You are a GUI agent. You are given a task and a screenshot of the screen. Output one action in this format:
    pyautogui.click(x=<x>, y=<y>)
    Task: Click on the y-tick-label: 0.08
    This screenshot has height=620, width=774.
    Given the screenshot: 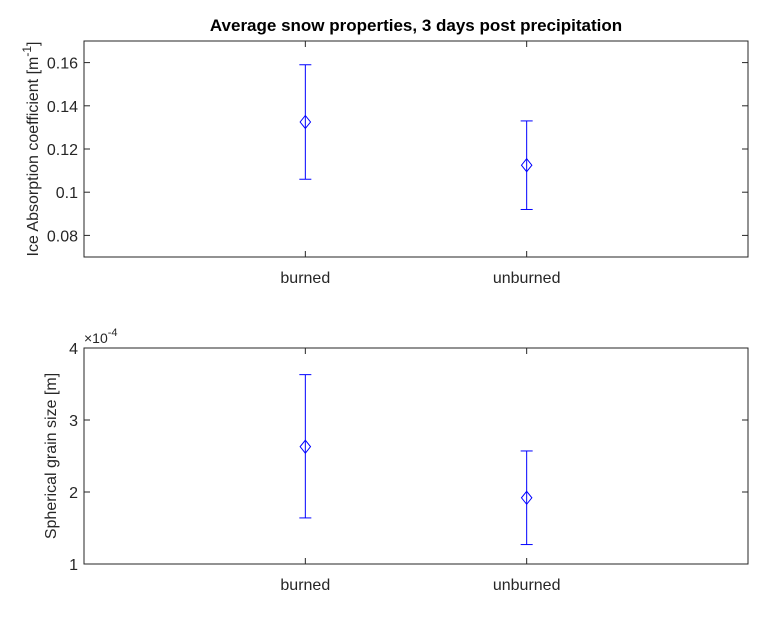 What is the action you would take?
    pyautogui.click(x=62, y=236)
    